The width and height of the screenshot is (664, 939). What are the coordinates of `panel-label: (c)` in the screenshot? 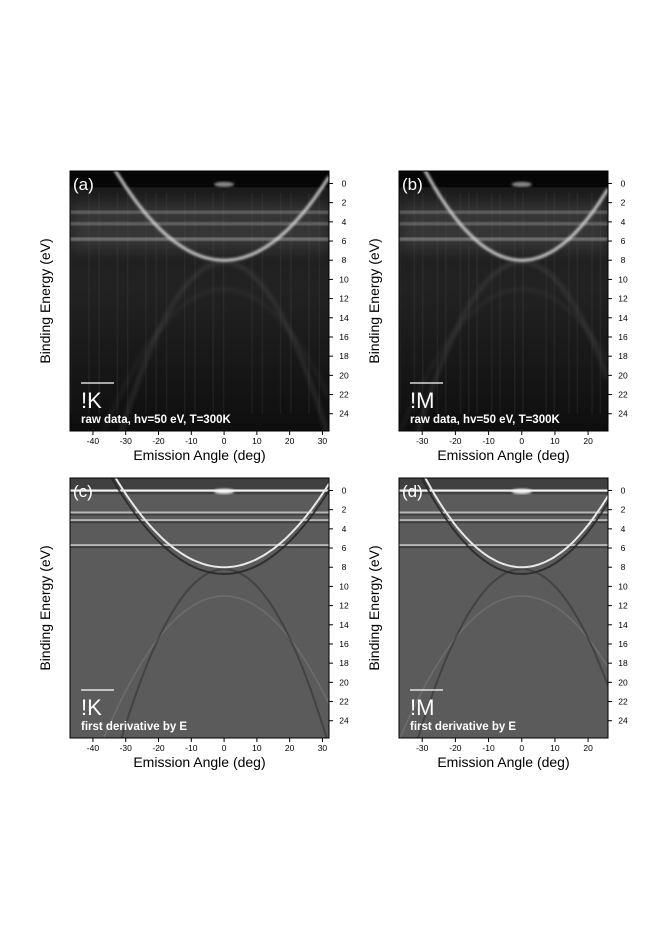 It's located at (83, 491).